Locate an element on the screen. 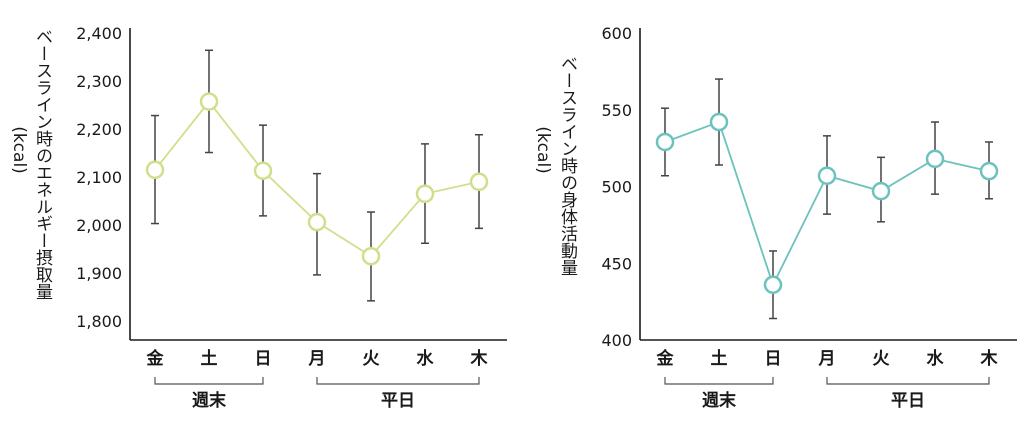  y-tick-label: 400 is located at coordinates (616, 340).